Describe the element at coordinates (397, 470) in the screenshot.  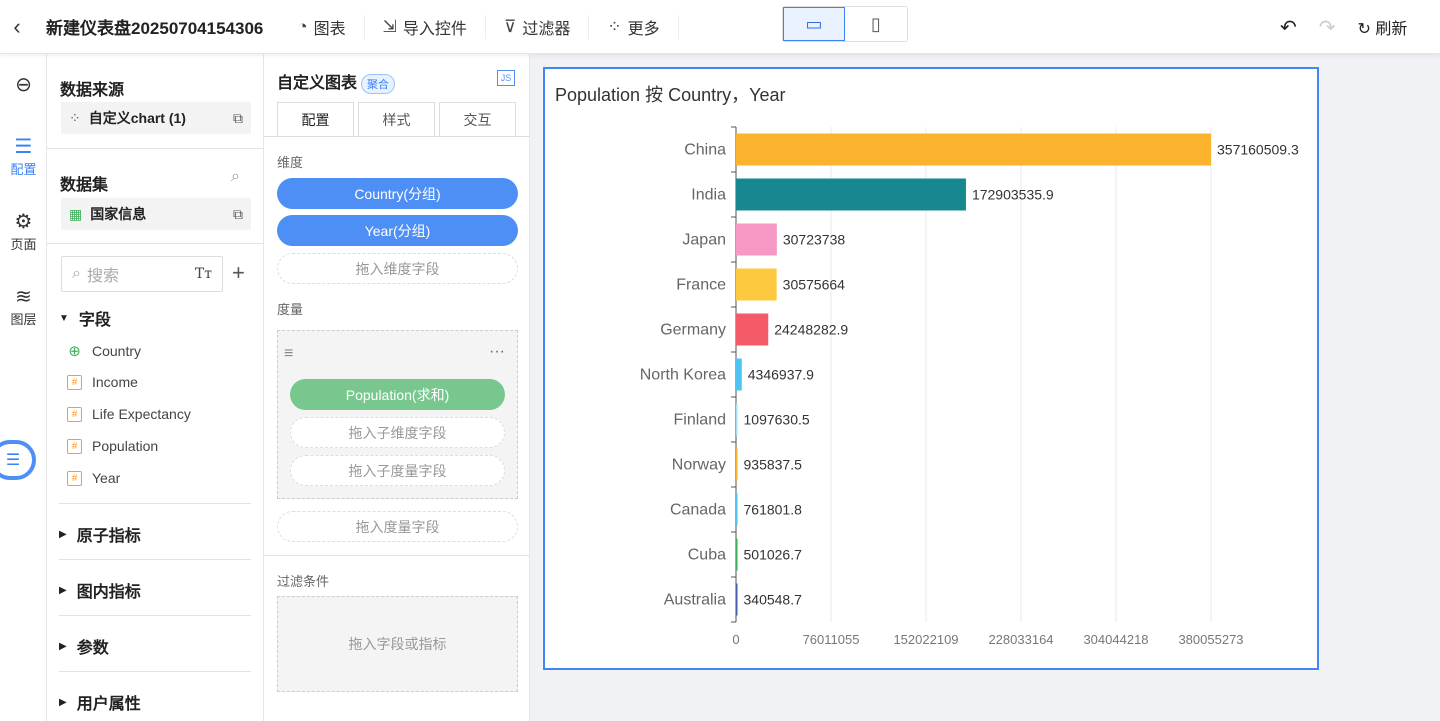
I see `sub-measure-drop-zone: 拖入子度量字段` at that location.